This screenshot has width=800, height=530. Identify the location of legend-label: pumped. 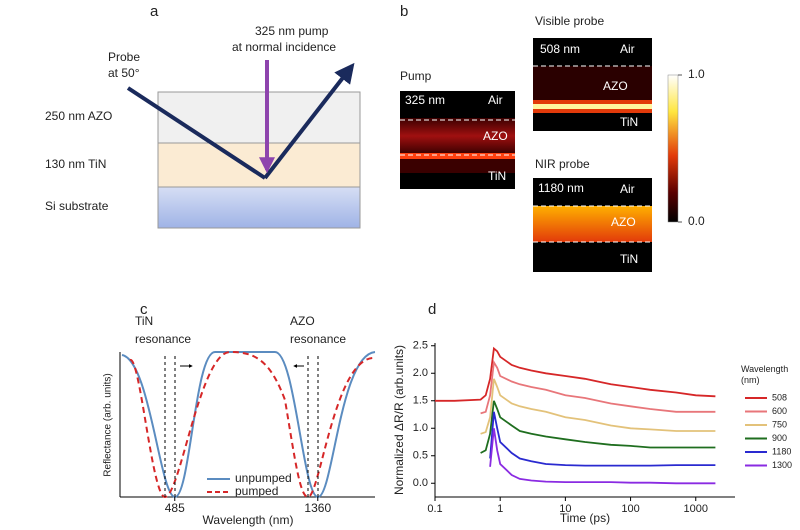
(256, 491).